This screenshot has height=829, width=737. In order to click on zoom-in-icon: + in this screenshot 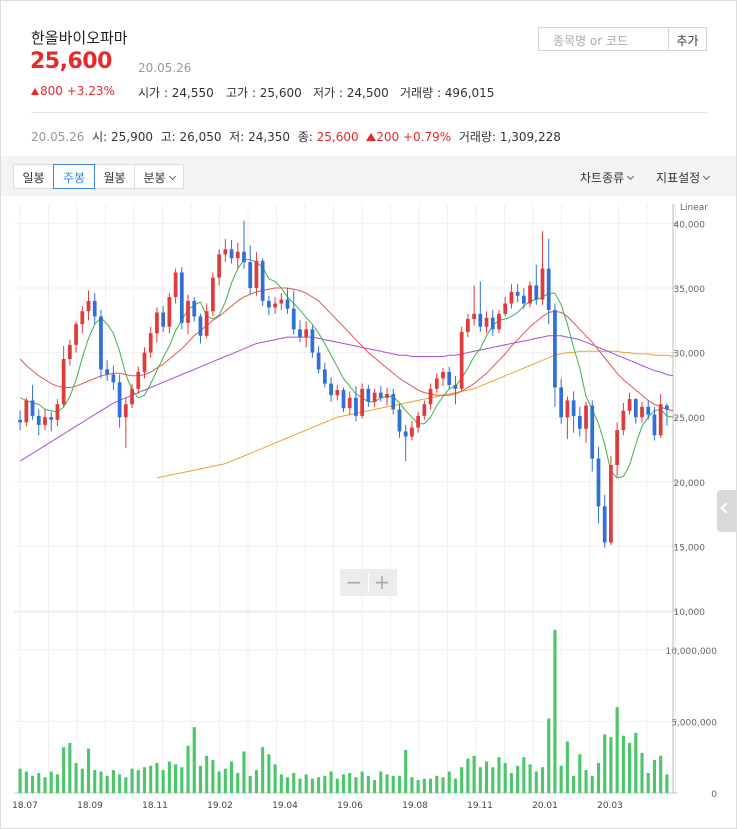, I will do `click(382, 582)`.